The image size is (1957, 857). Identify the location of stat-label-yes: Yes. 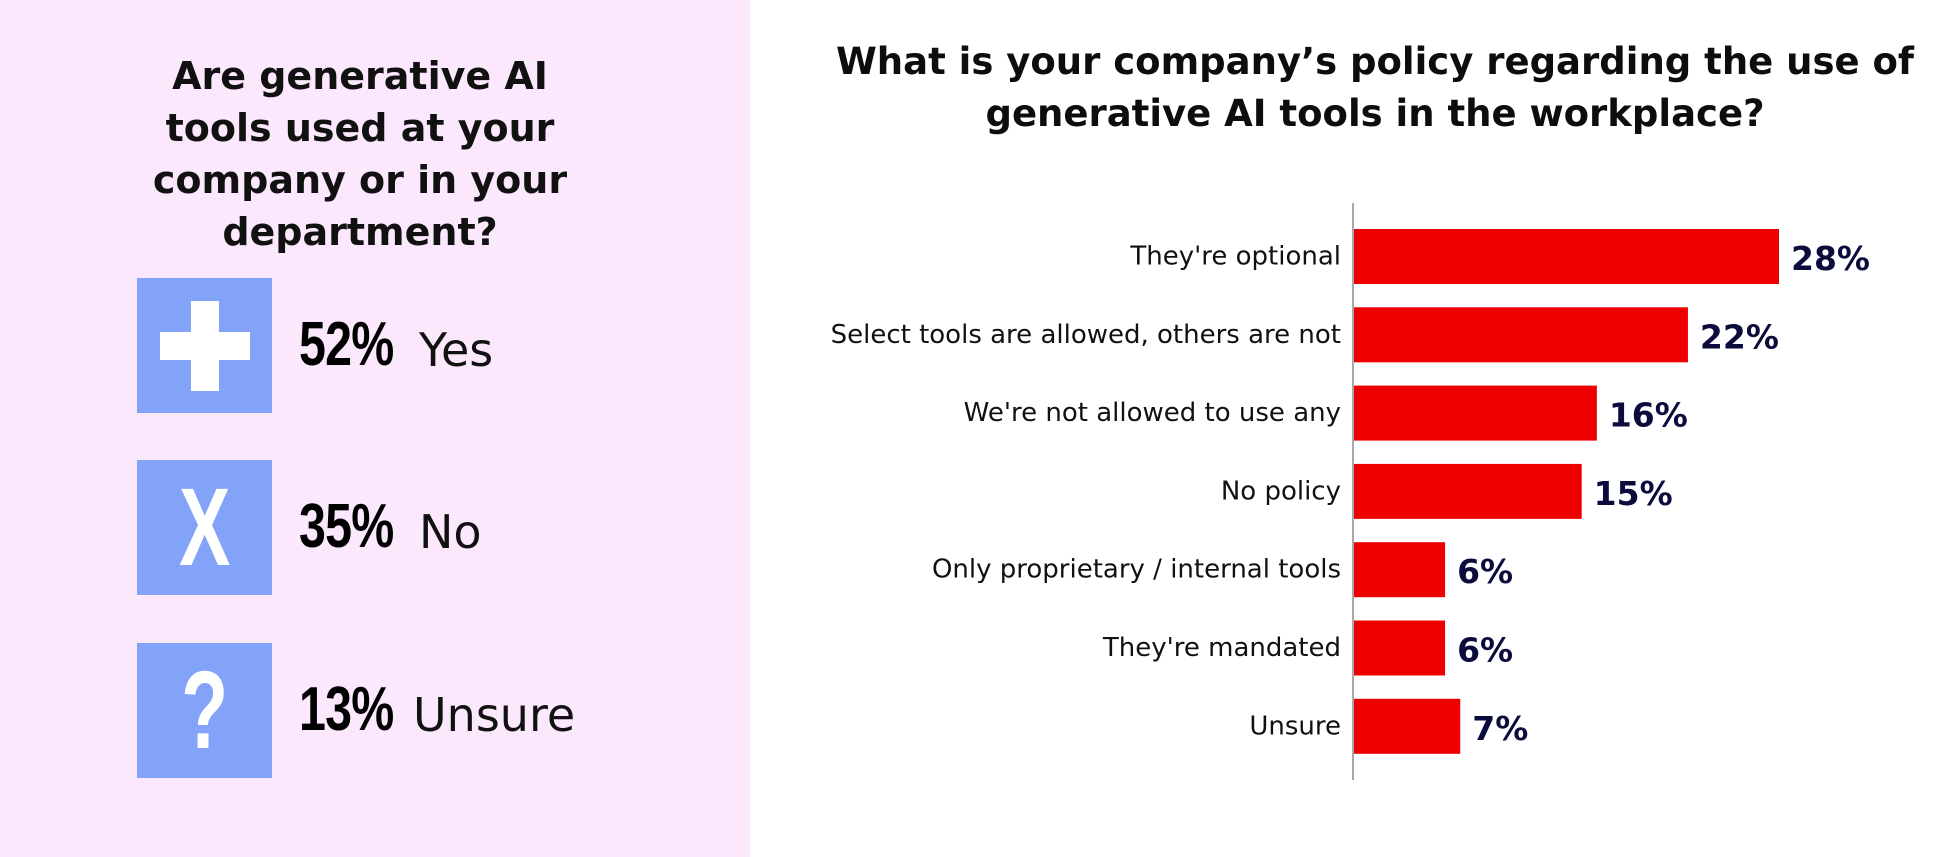
(456, 350).